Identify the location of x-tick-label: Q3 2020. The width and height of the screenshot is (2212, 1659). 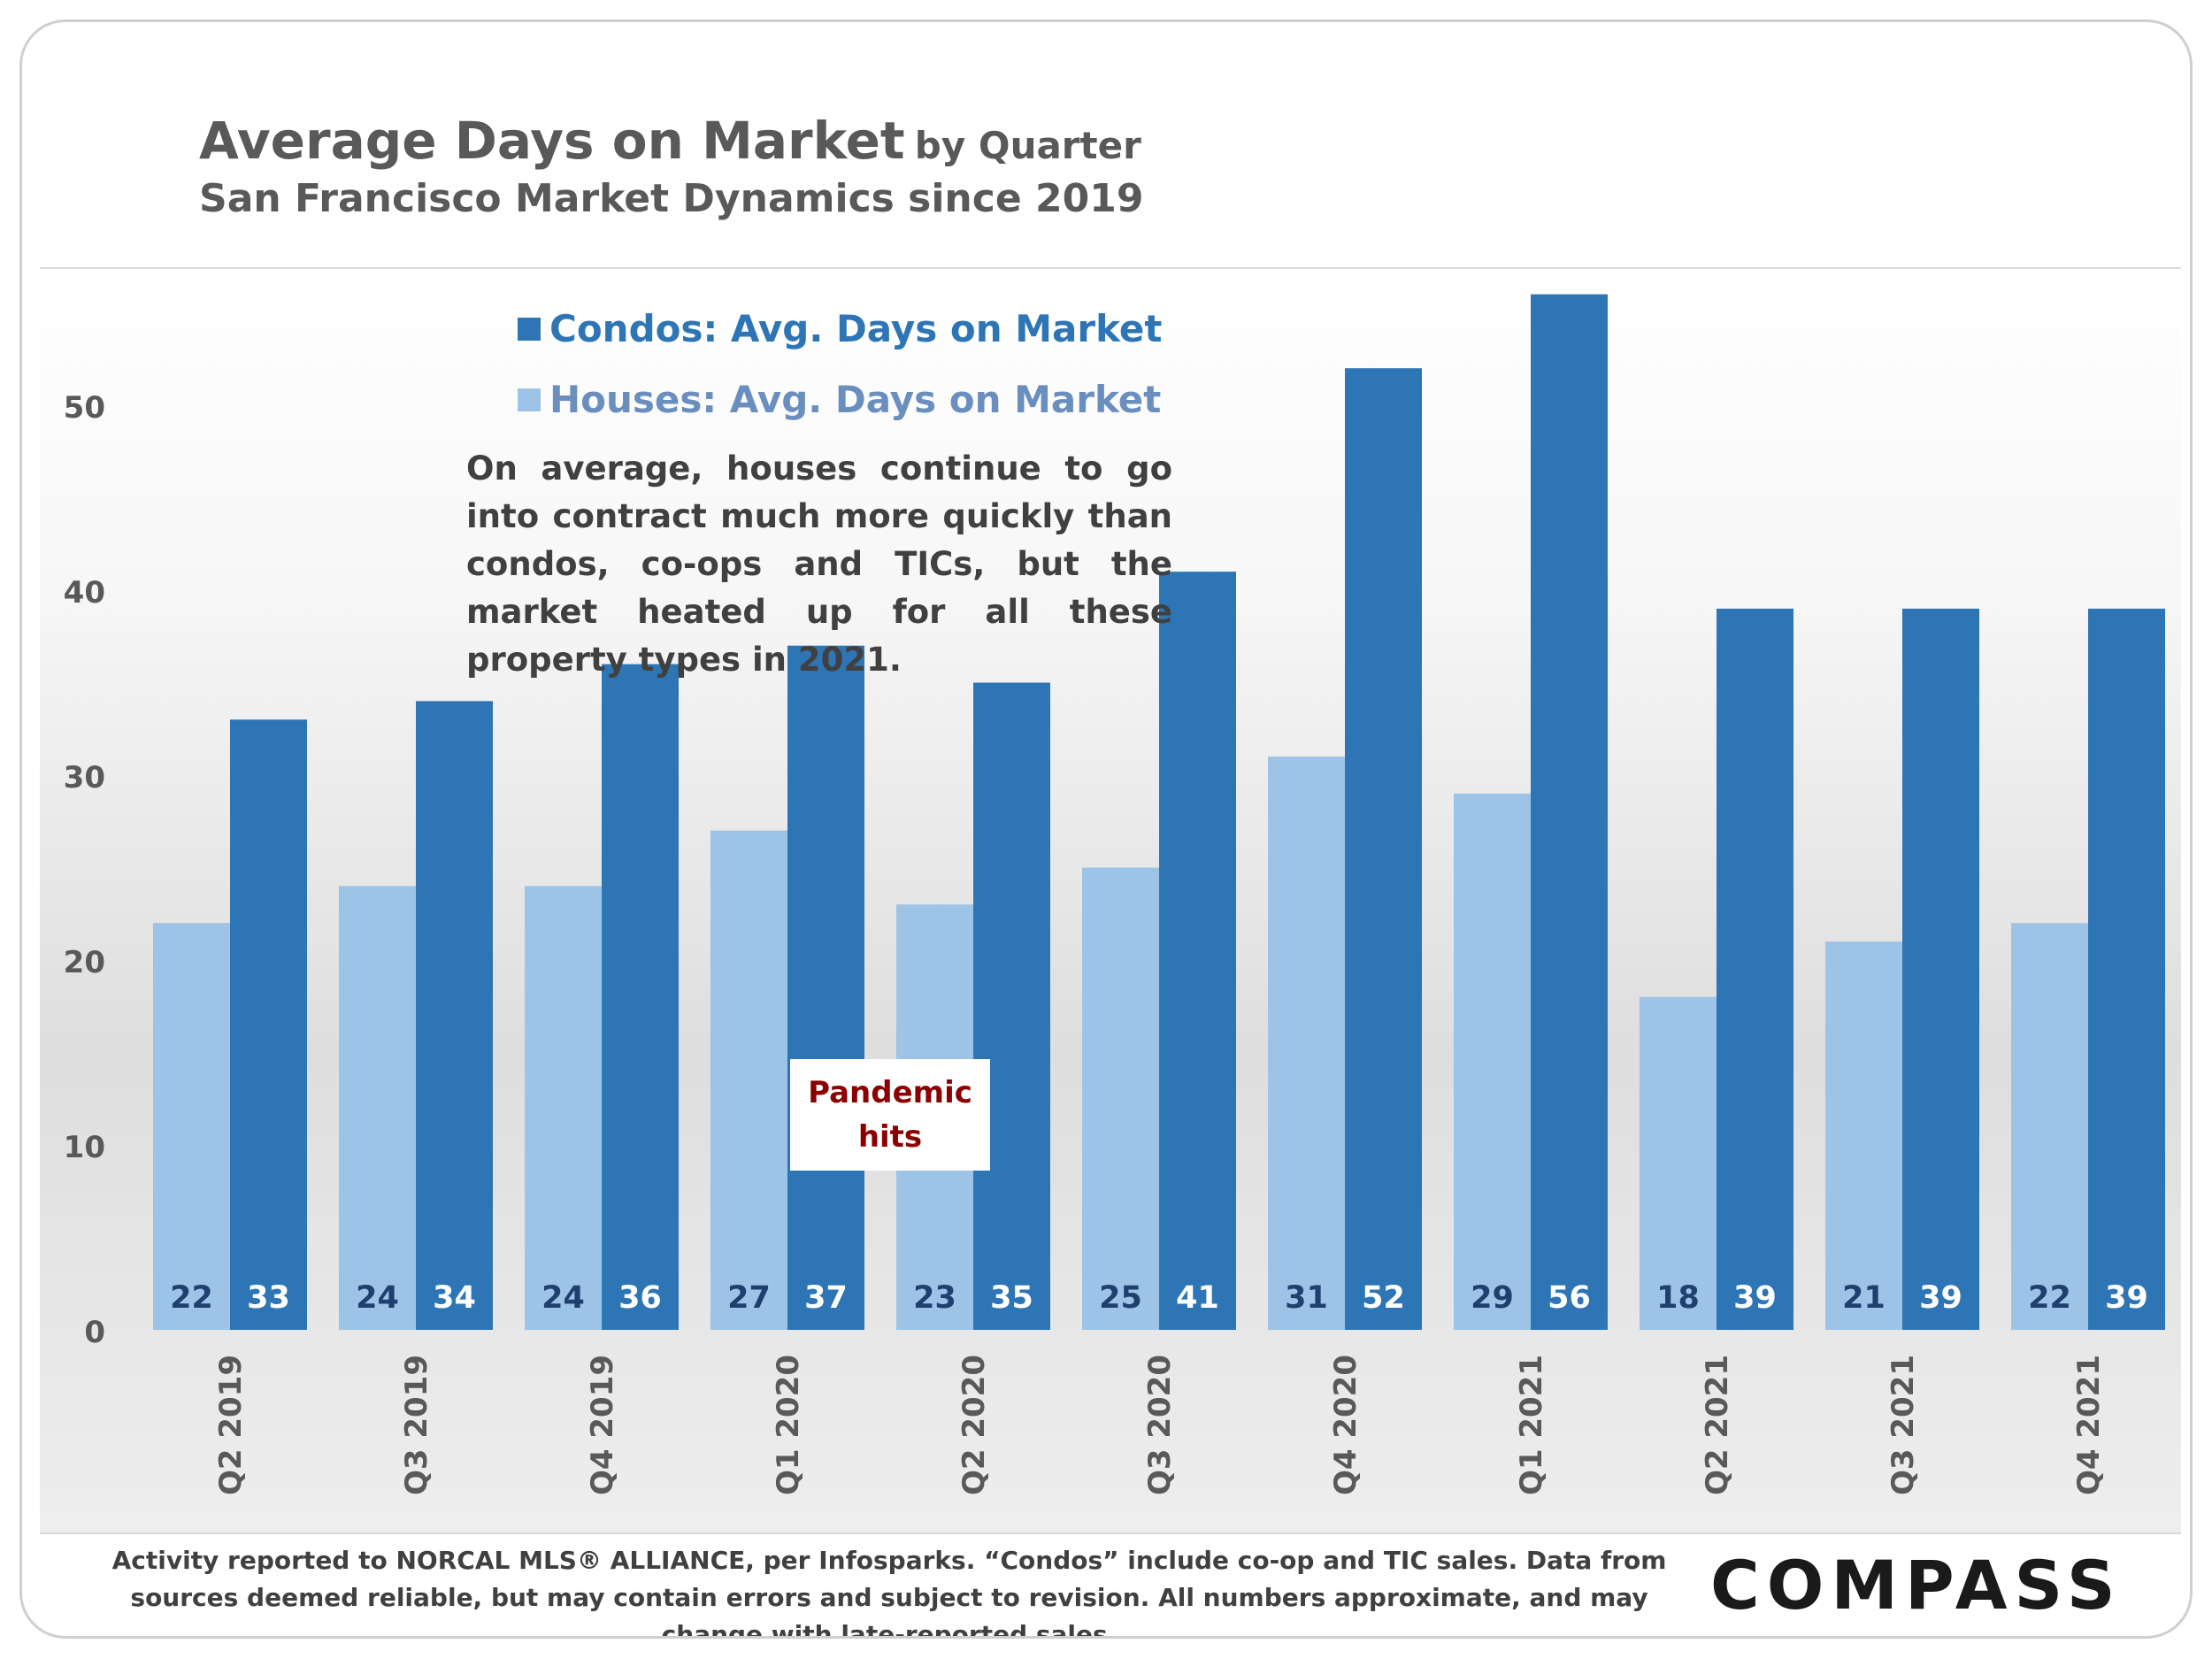
(1160, 1425).